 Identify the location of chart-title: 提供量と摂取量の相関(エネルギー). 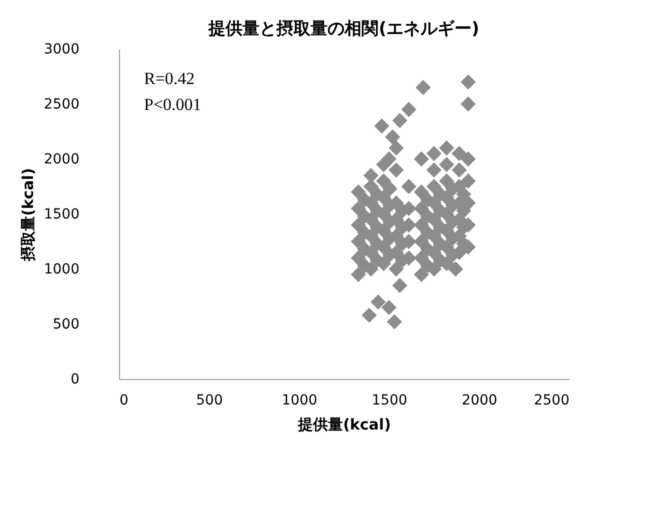
(344, 29).